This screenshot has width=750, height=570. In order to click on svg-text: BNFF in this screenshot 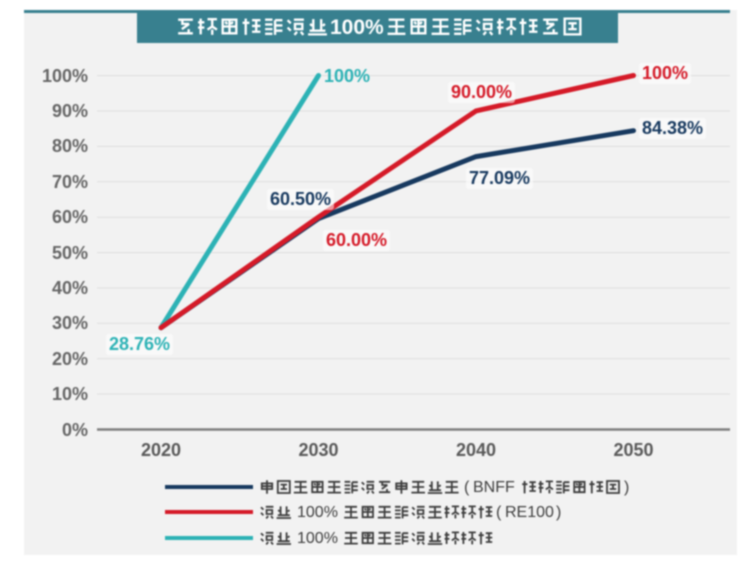, I will do `click(494, 487)`.